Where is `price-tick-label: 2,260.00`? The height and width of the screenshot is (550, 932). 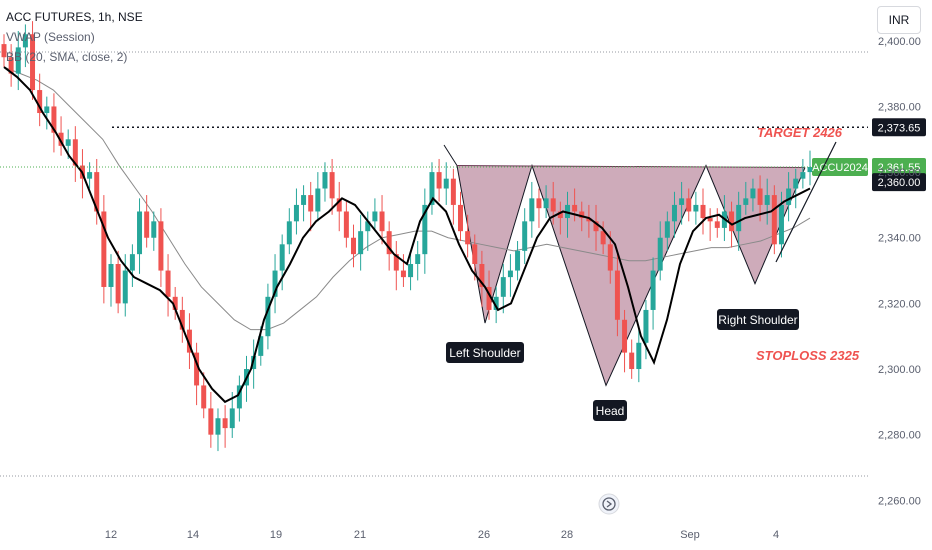 price-tick-label: 2,260.00 is located at coordinates (899, 501).